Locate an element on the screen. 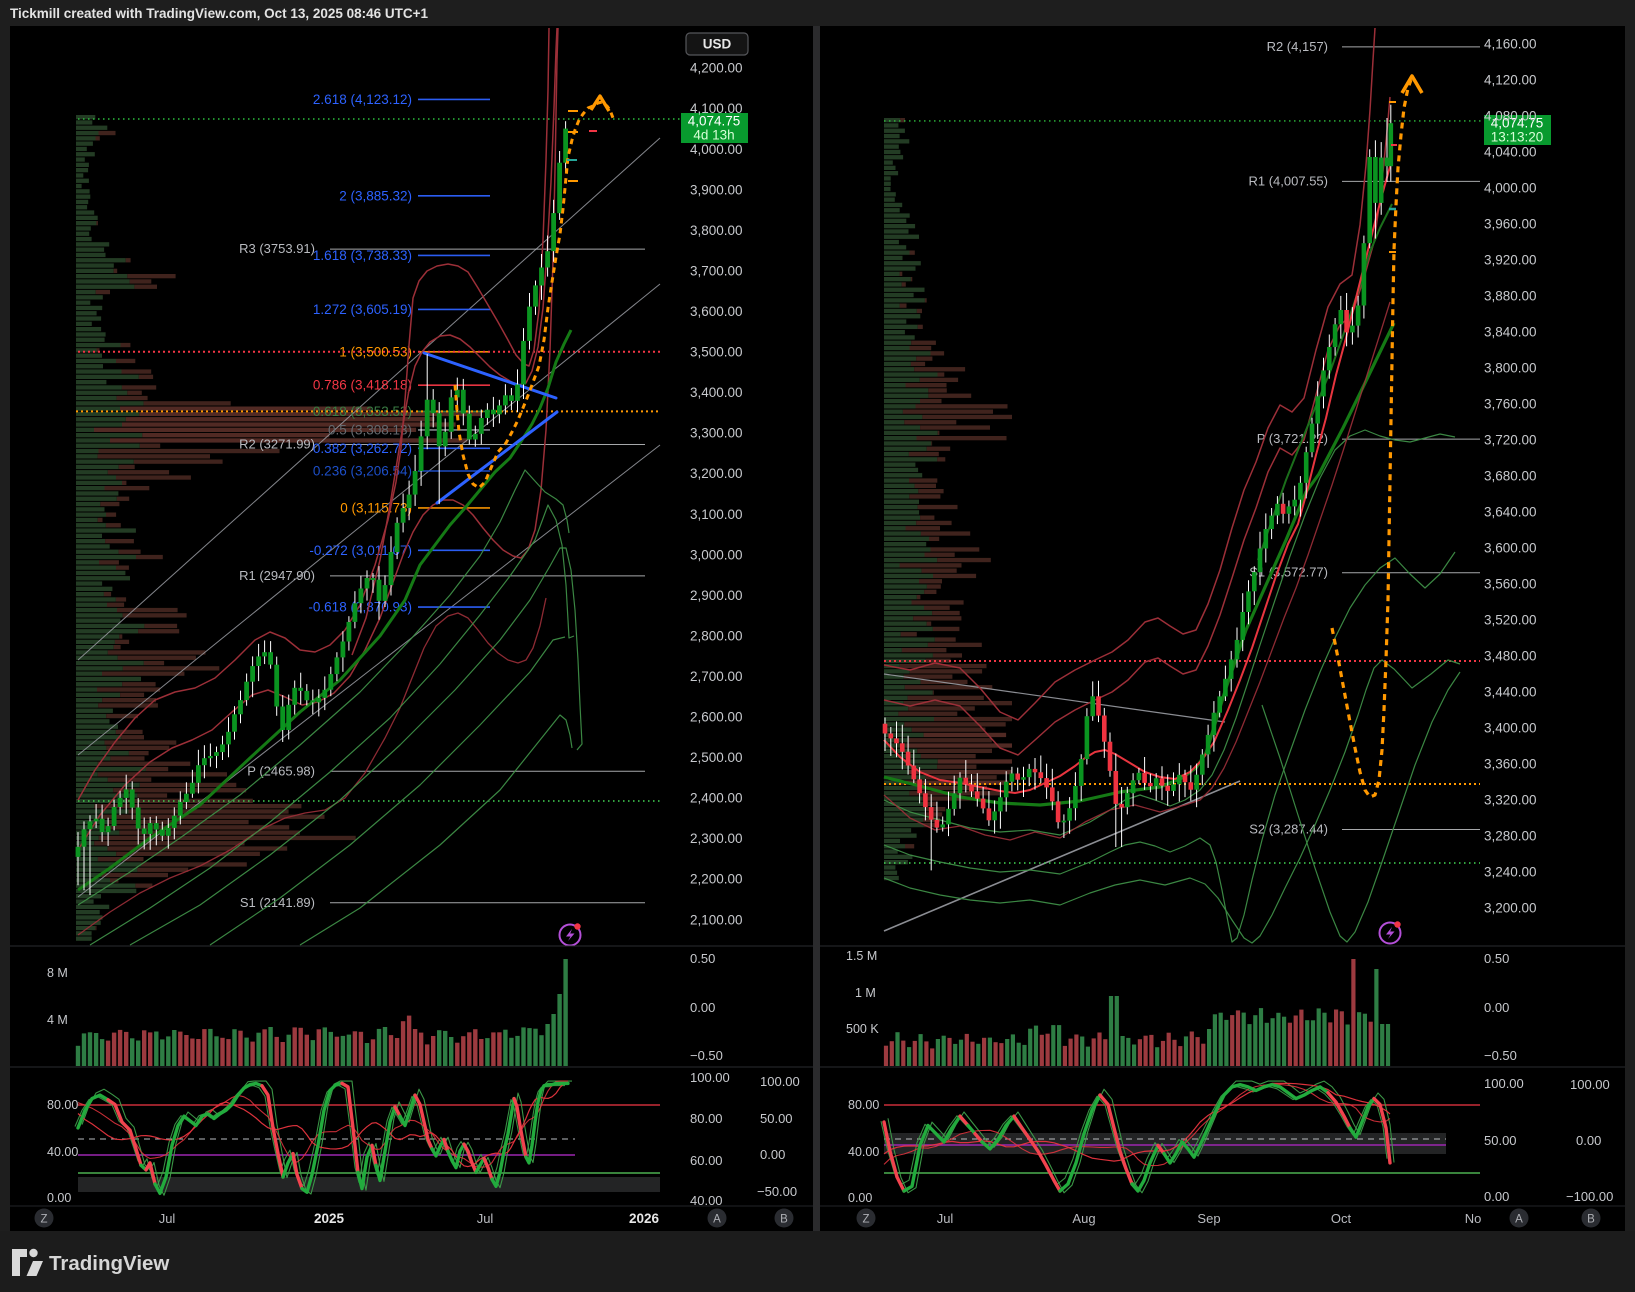 This screenshot has height=1292, width=1635. svg-text: 3,100.00 is located at coordinates (716, 514).